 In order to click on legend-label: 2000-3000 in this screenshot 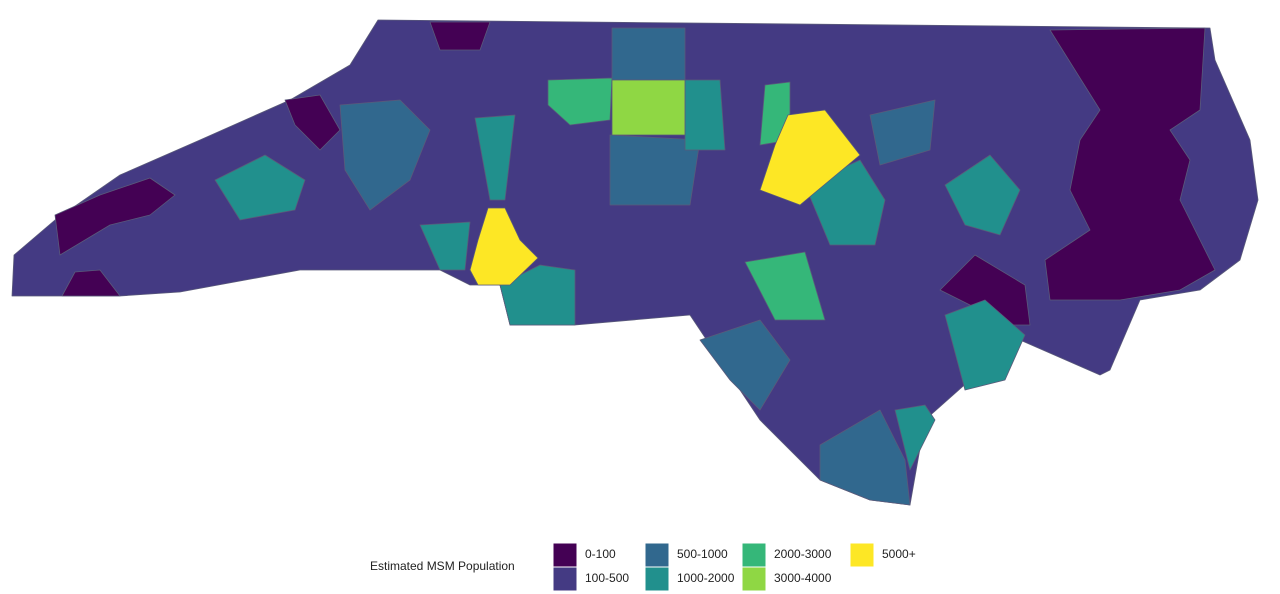, I will do `click(803, 554)`.